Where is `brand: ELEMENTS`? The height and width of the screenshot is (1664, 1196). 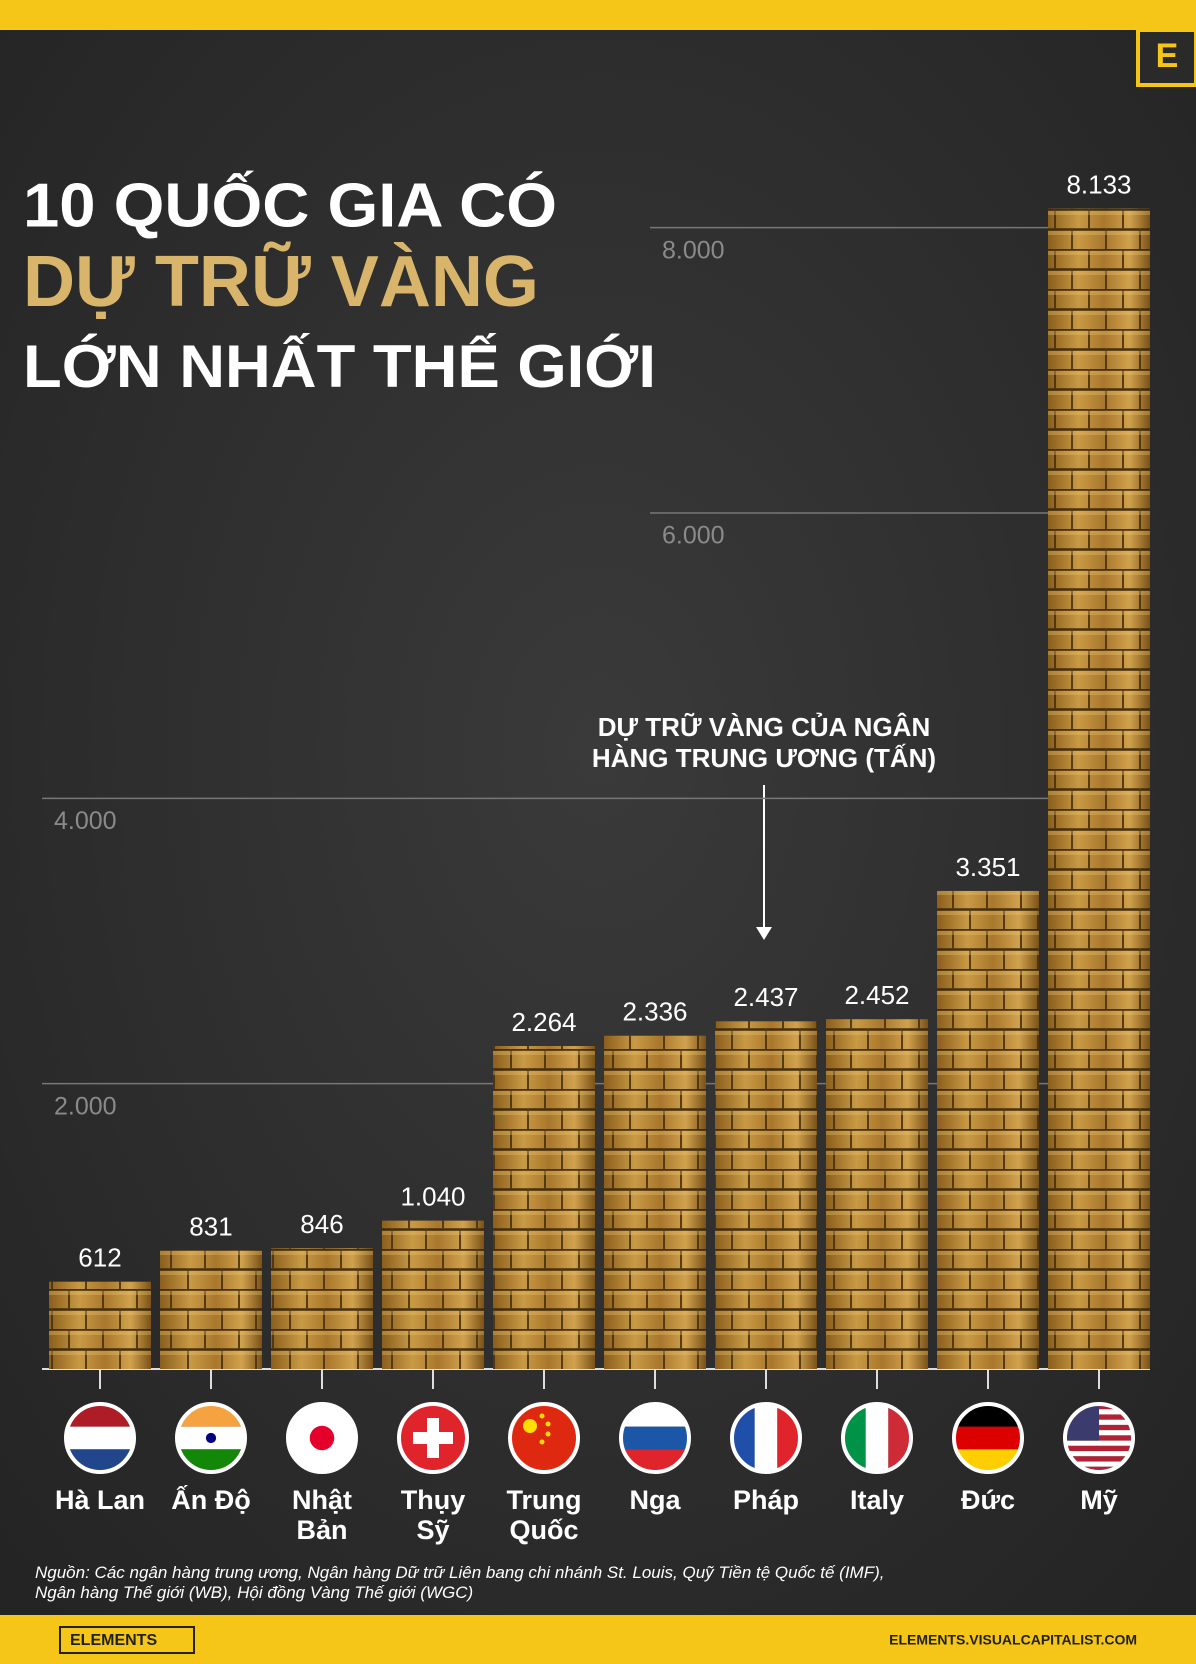
brand: ELEMENTS is located at coordinates (113, 1640).